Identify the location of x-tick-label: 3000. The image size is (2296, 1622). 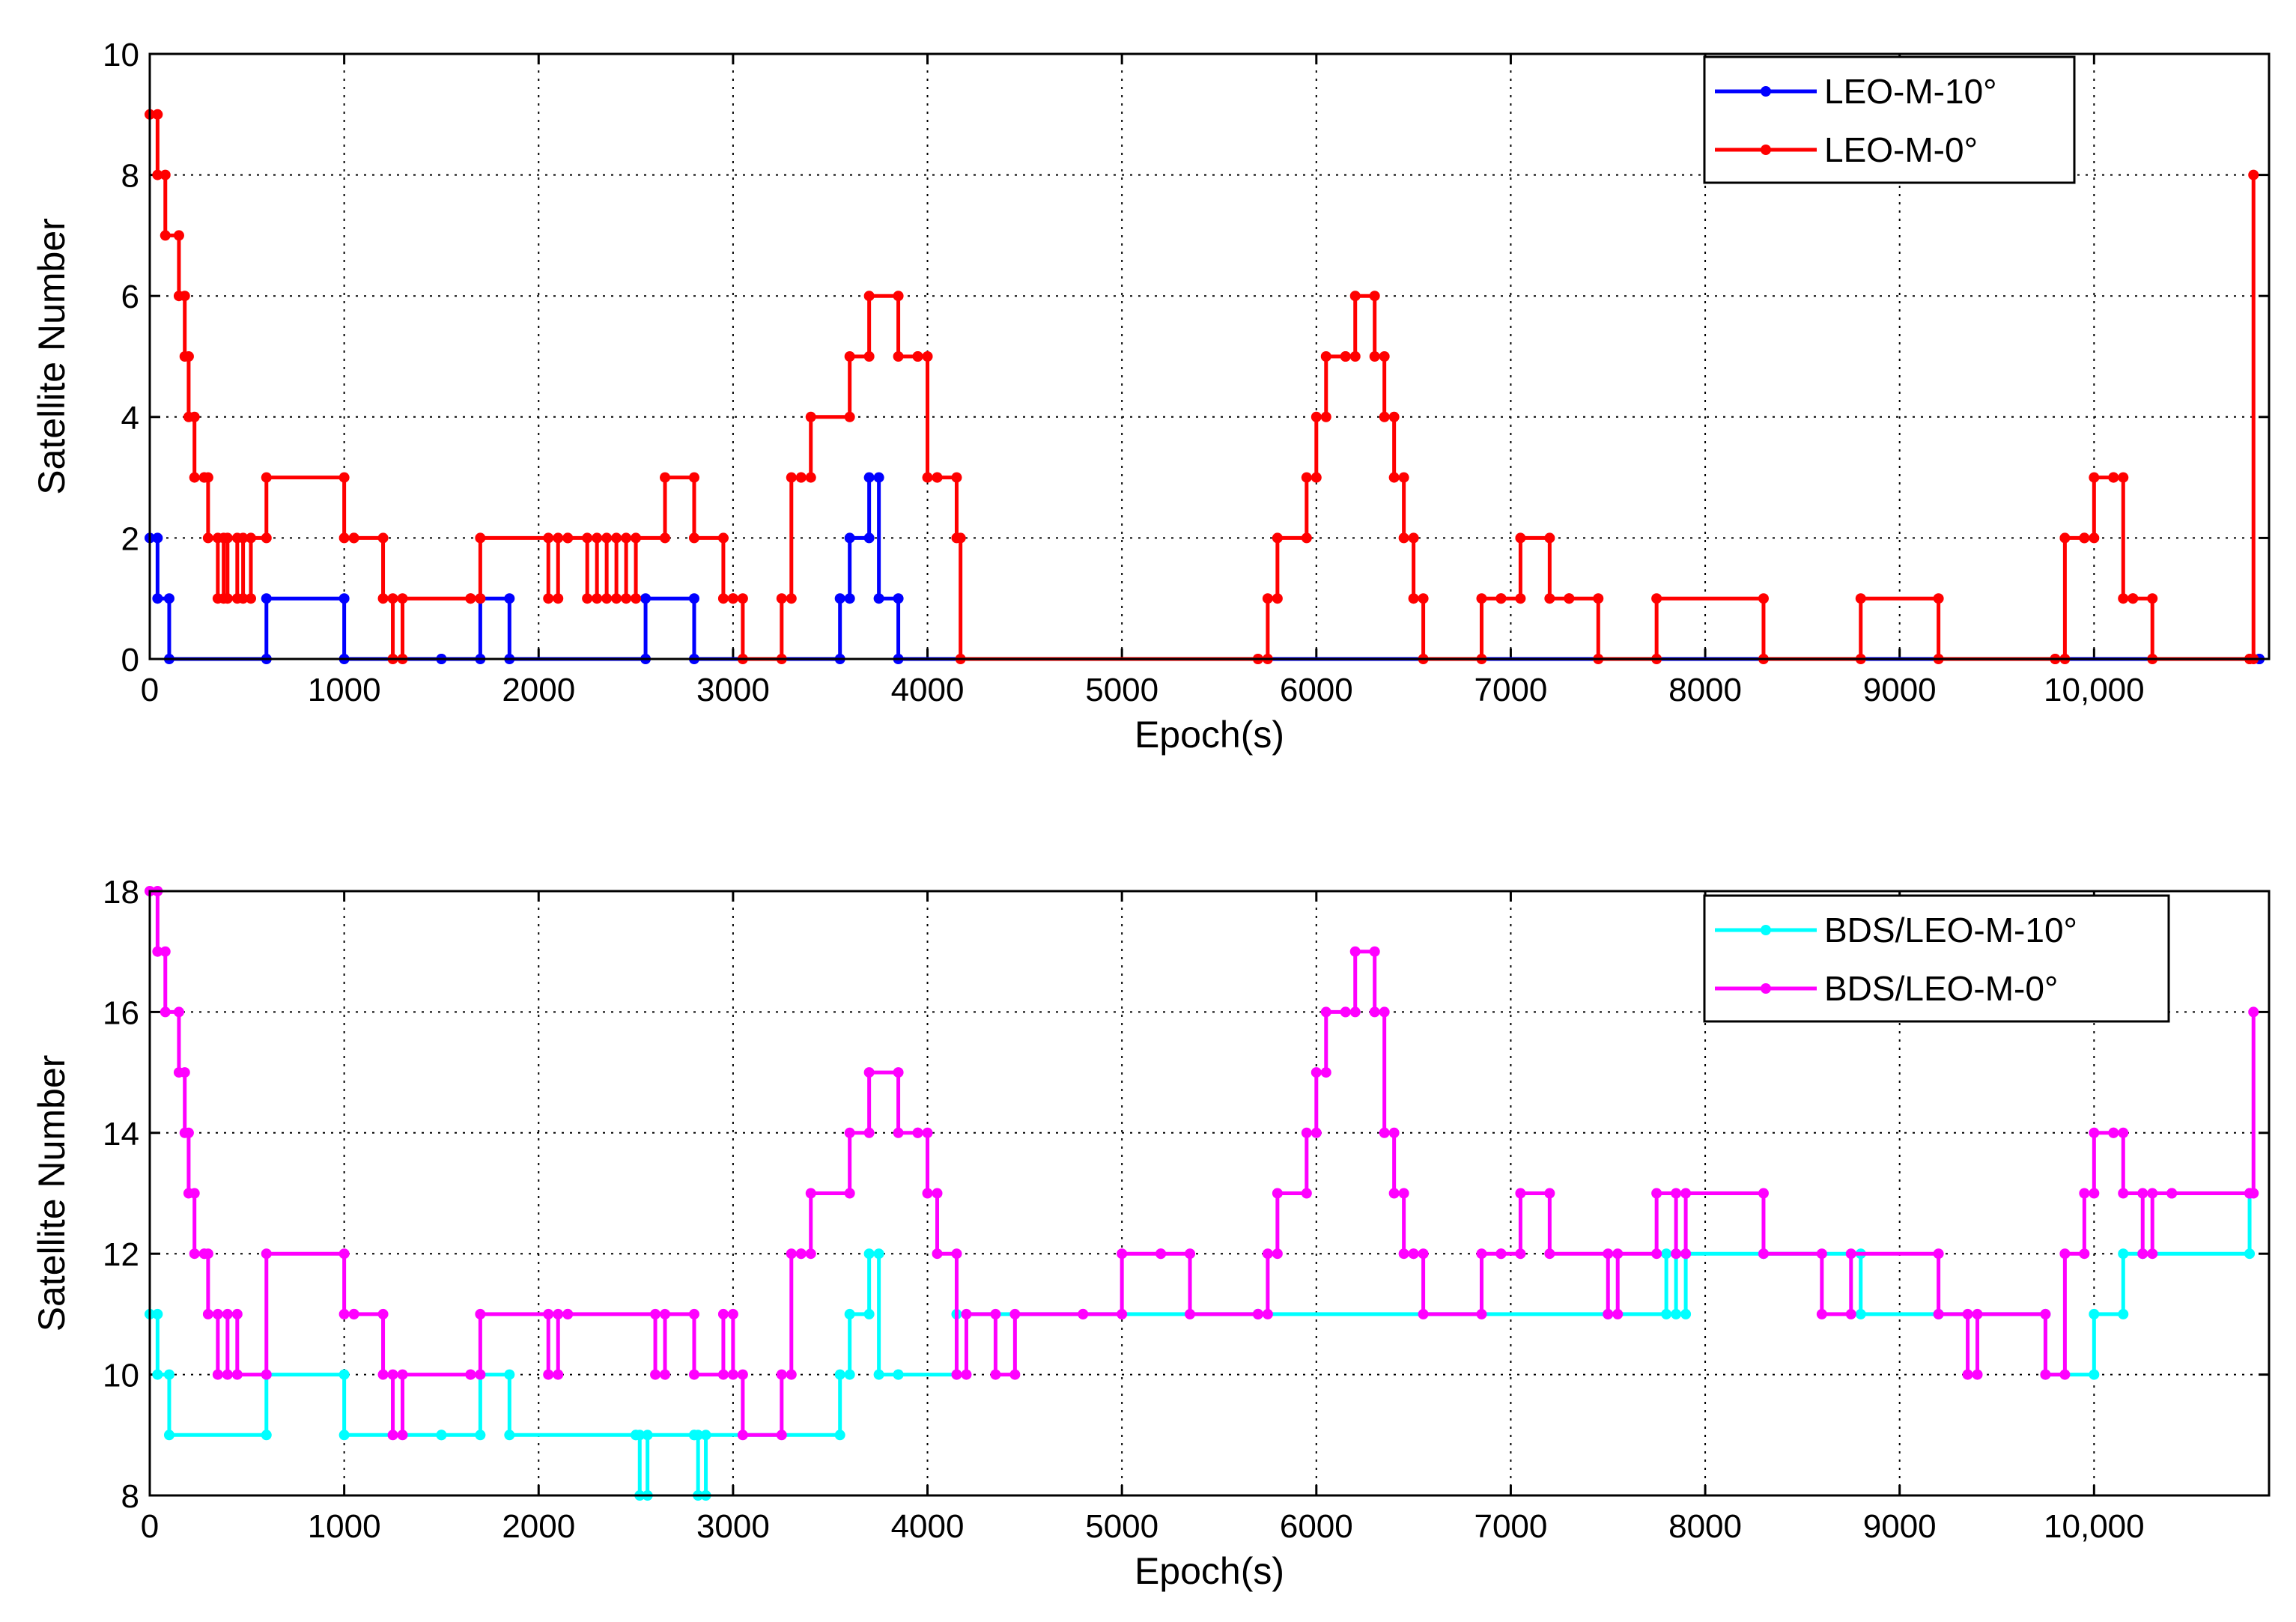
(733, 690).